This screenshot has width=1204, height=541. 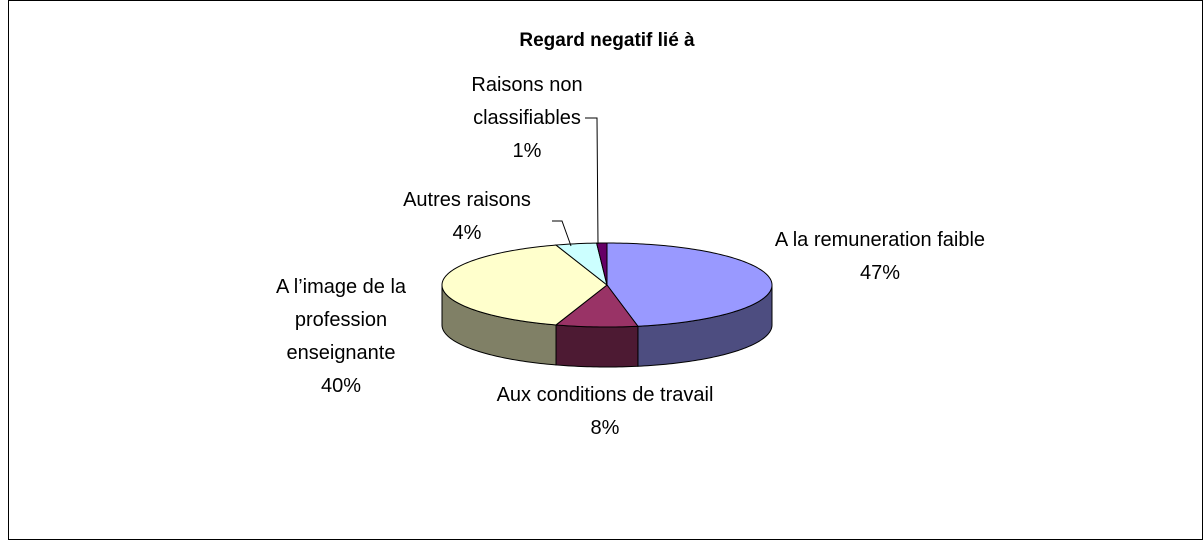 What do you see at coordinates (467, 233) in the screenshot?
I see `value-label: 4%` at bounding box center [467, 233].